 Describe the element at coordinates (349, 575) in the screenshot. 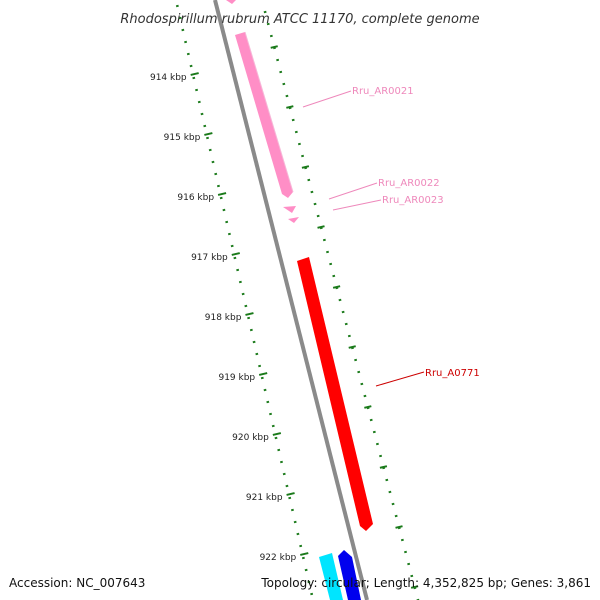

I see `gene-blue` at that location.